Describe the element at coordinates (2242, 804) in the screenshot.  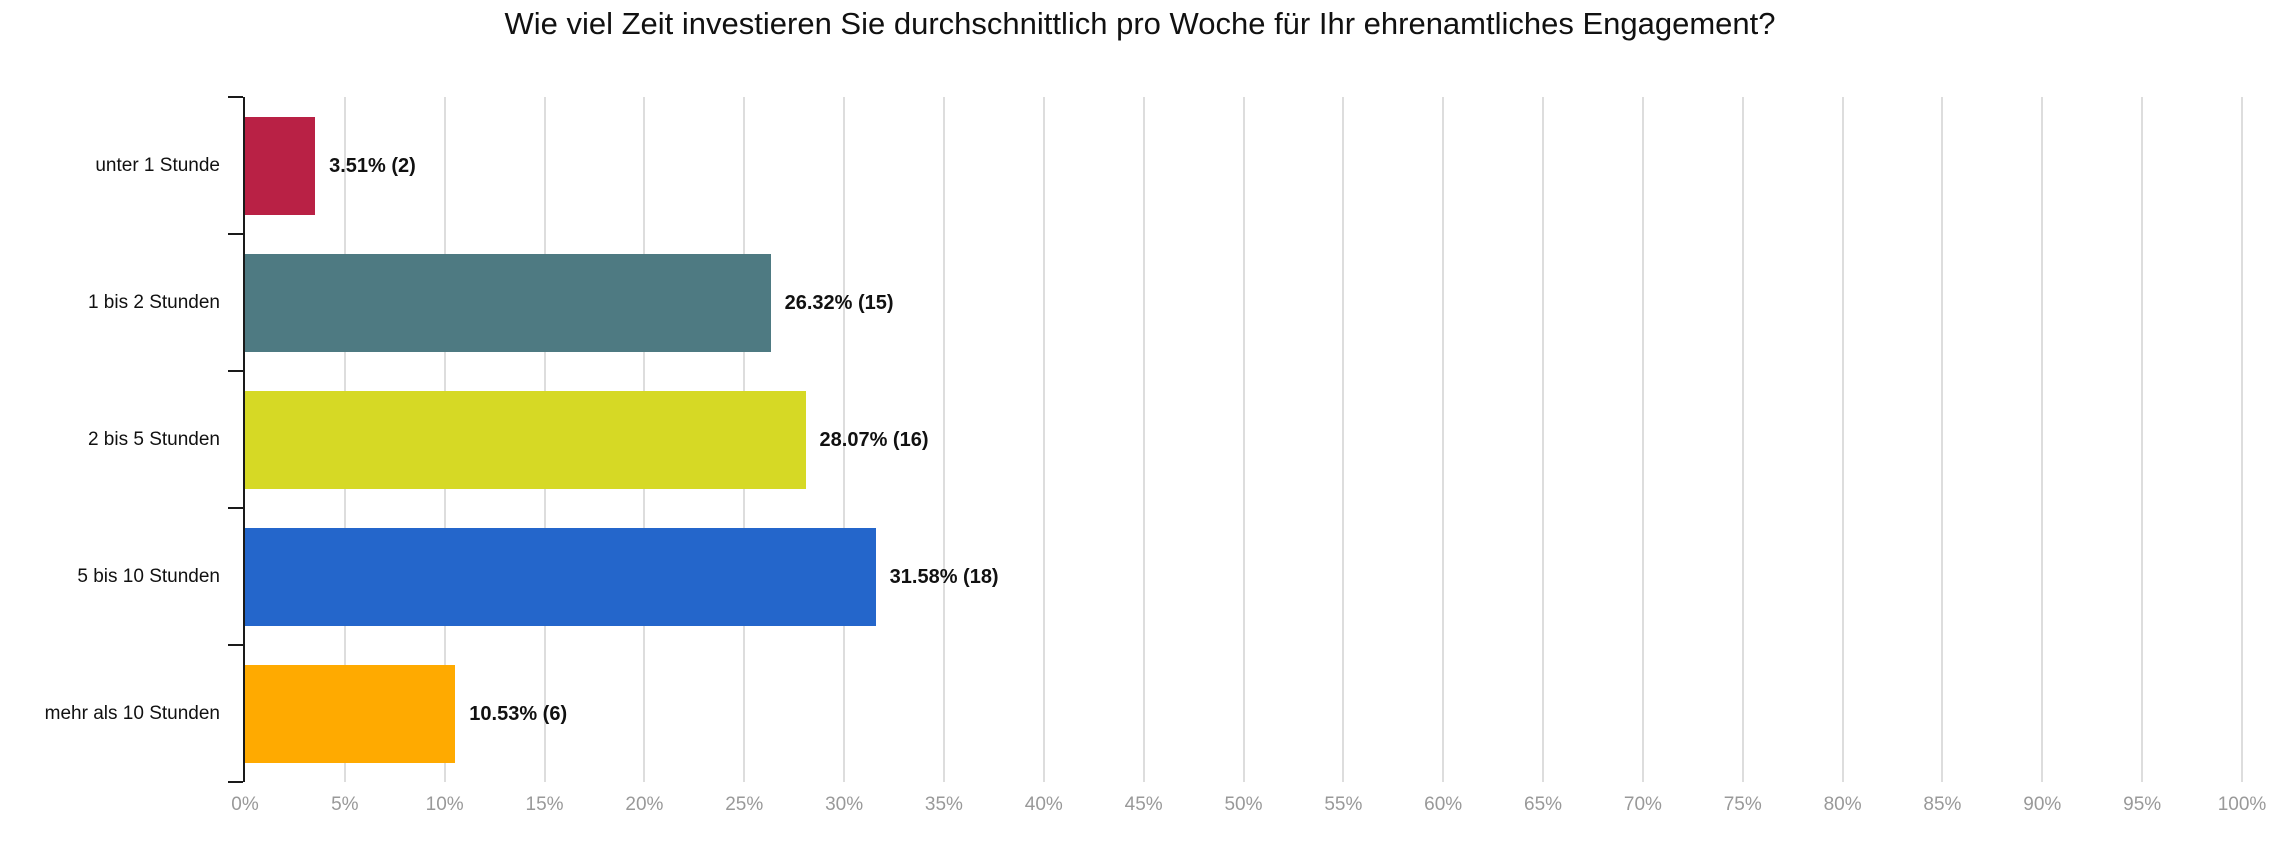
I see `x-axis-tick-label: 100%` at that location.